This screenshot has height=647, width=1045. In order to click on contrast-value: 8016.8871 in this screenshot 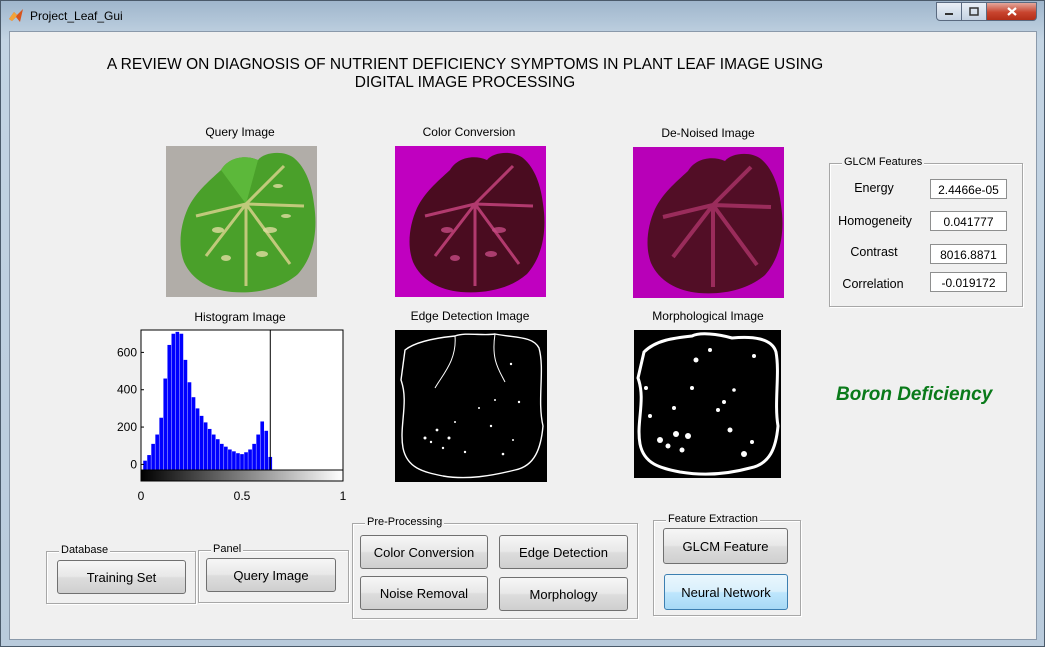, I will do `click(968, 254)`.